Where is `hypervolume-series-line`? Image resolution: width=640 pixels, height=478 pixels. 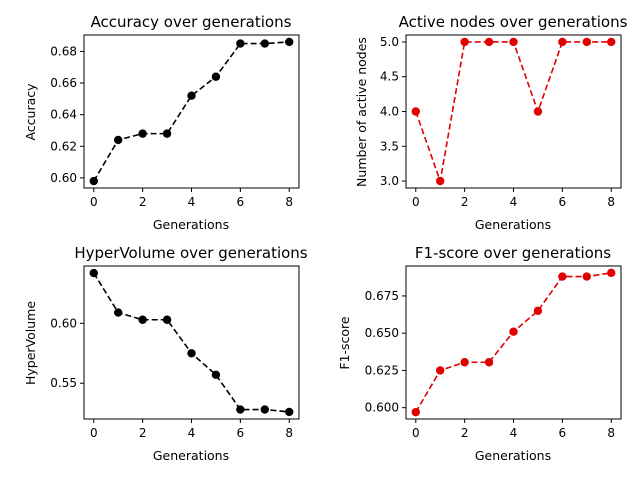 hypervolume-series-line is located at coordinates (191, 342).